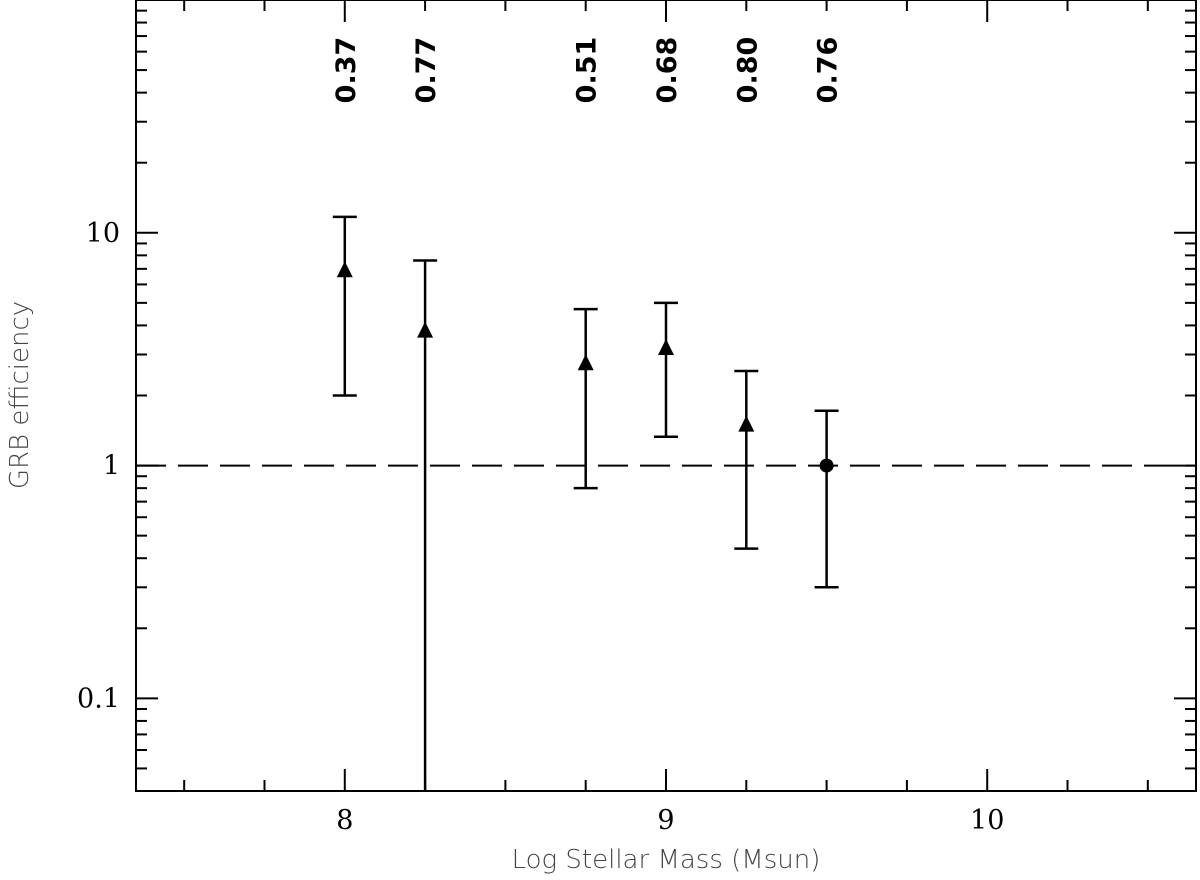 This screenshot has width=1200, height=880. I want to click on y-tick-label: 10, so click(103, 233).